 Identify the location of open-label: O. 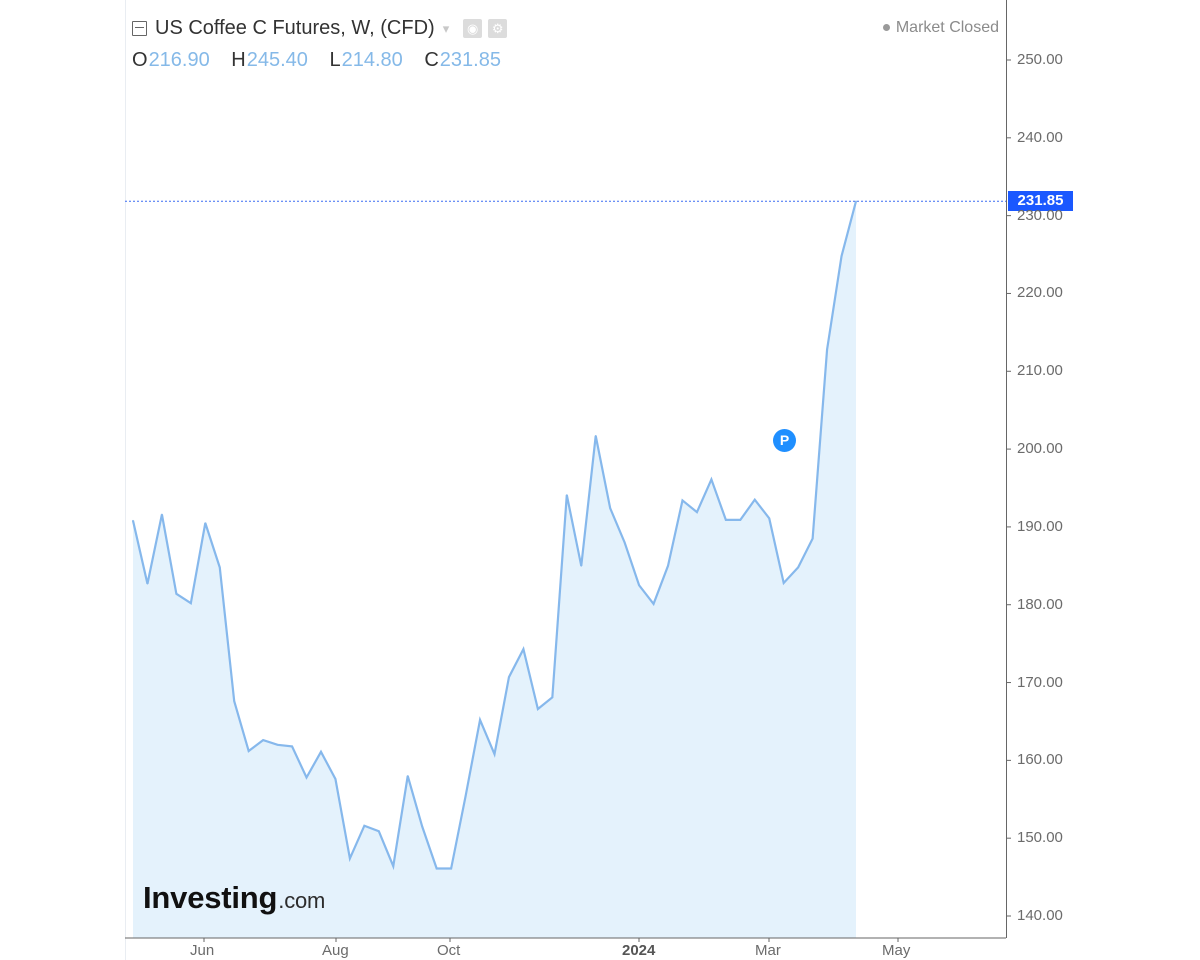
(140, 60).